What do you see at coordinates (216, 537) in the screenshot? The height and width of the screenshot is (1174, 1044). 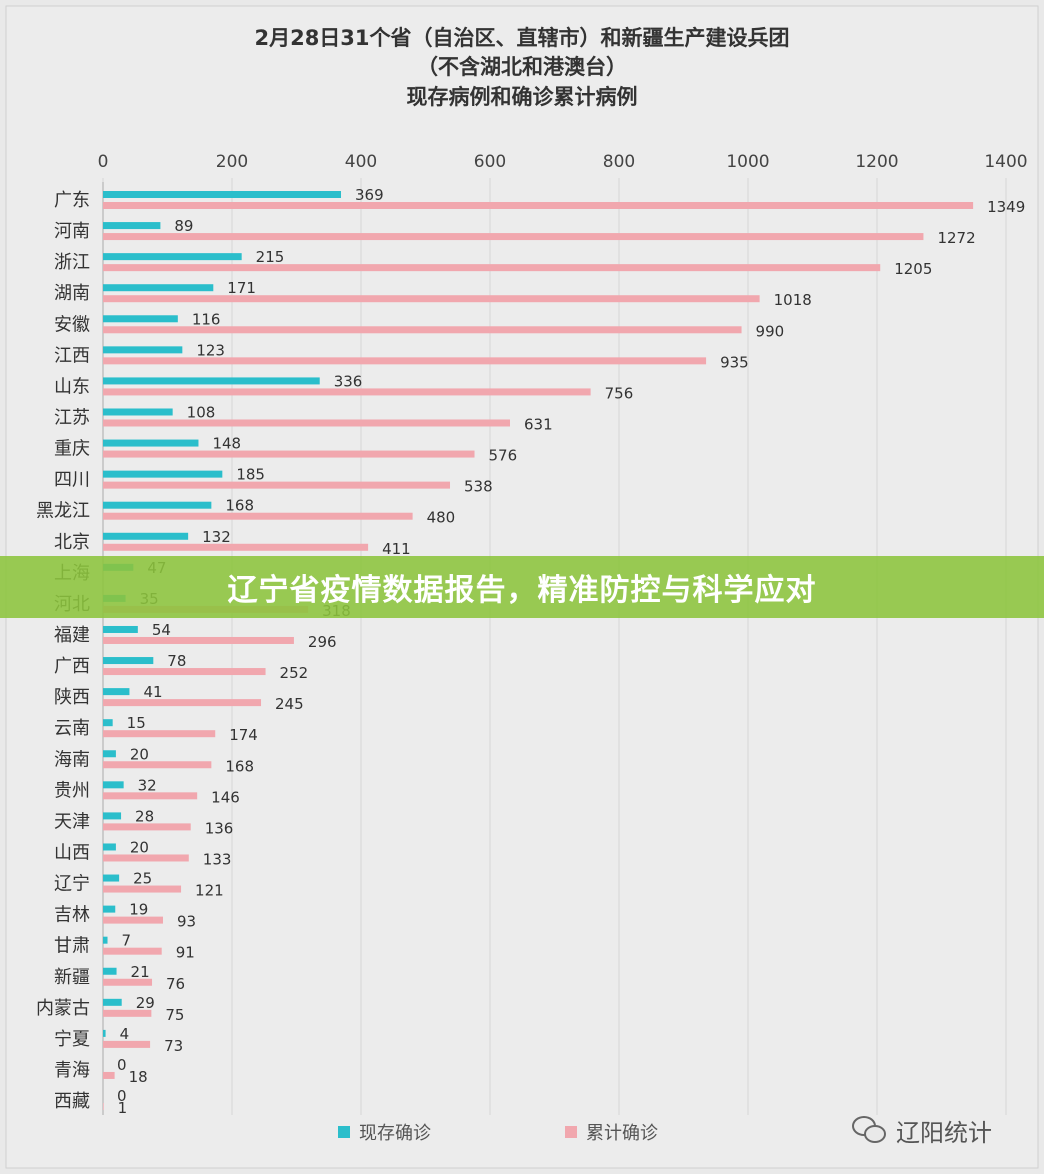 I see `data-label-current: 132` at bounding box center [216, 537].